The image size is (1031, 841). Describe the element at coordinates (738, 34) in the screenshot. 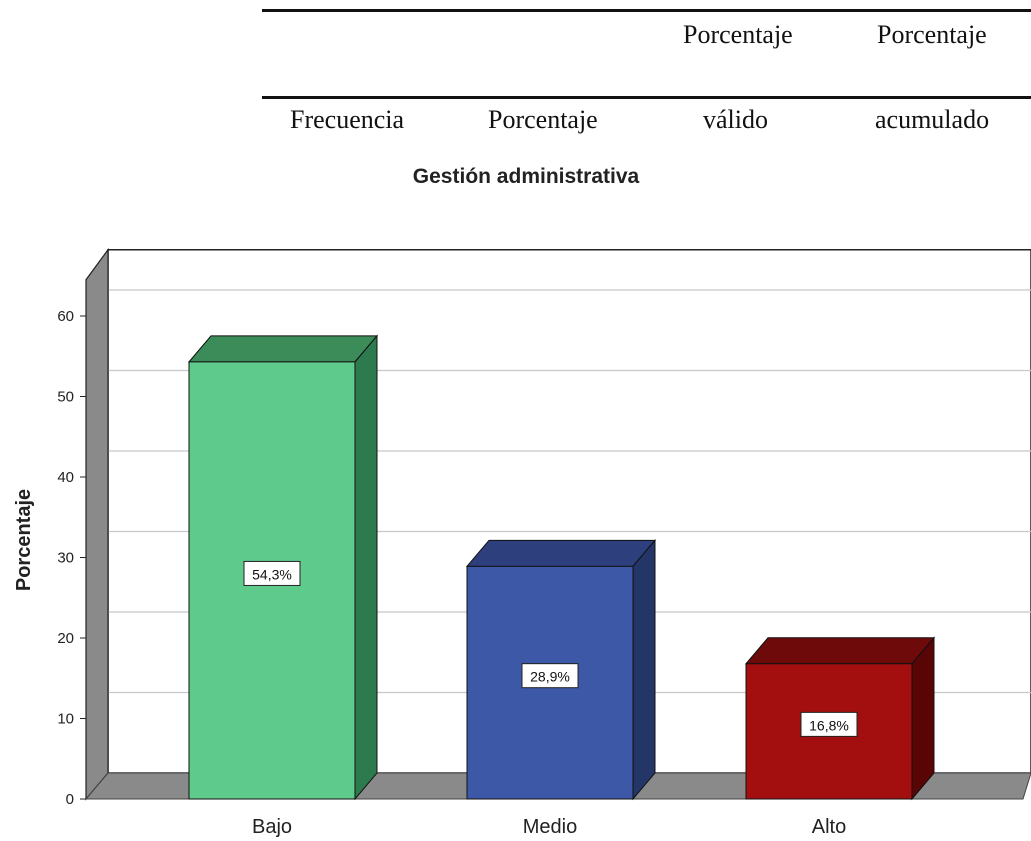

I see `header-porcentaje-valido-top: Porcentaje` at that location.